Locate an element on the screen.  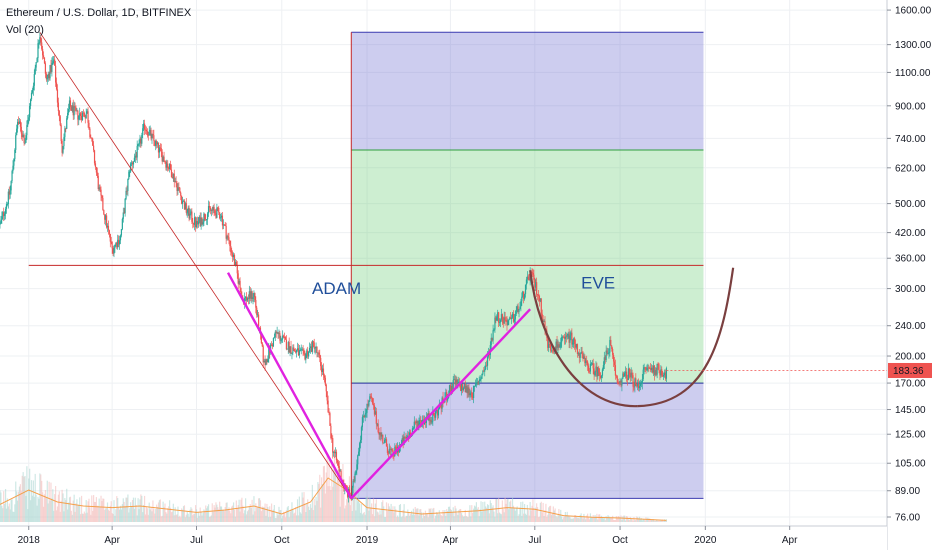
volume-bars is located at coordinates (334, 488).